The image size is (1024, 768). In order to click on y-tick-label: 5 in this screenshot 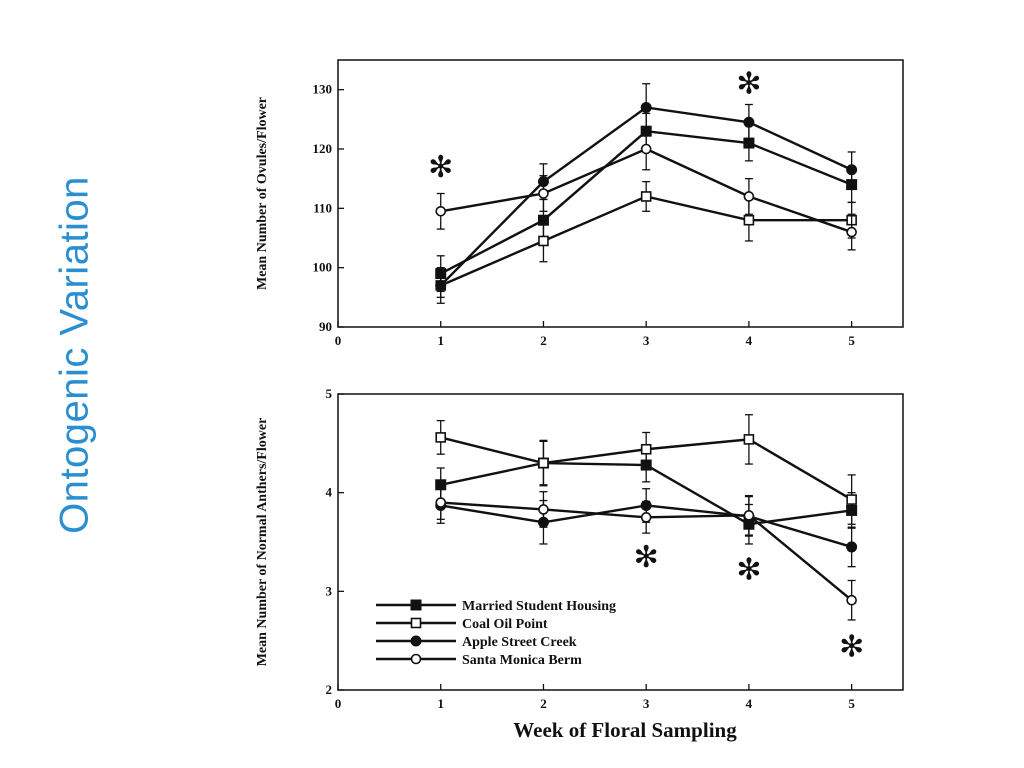, I will do `click(329, 393)`.